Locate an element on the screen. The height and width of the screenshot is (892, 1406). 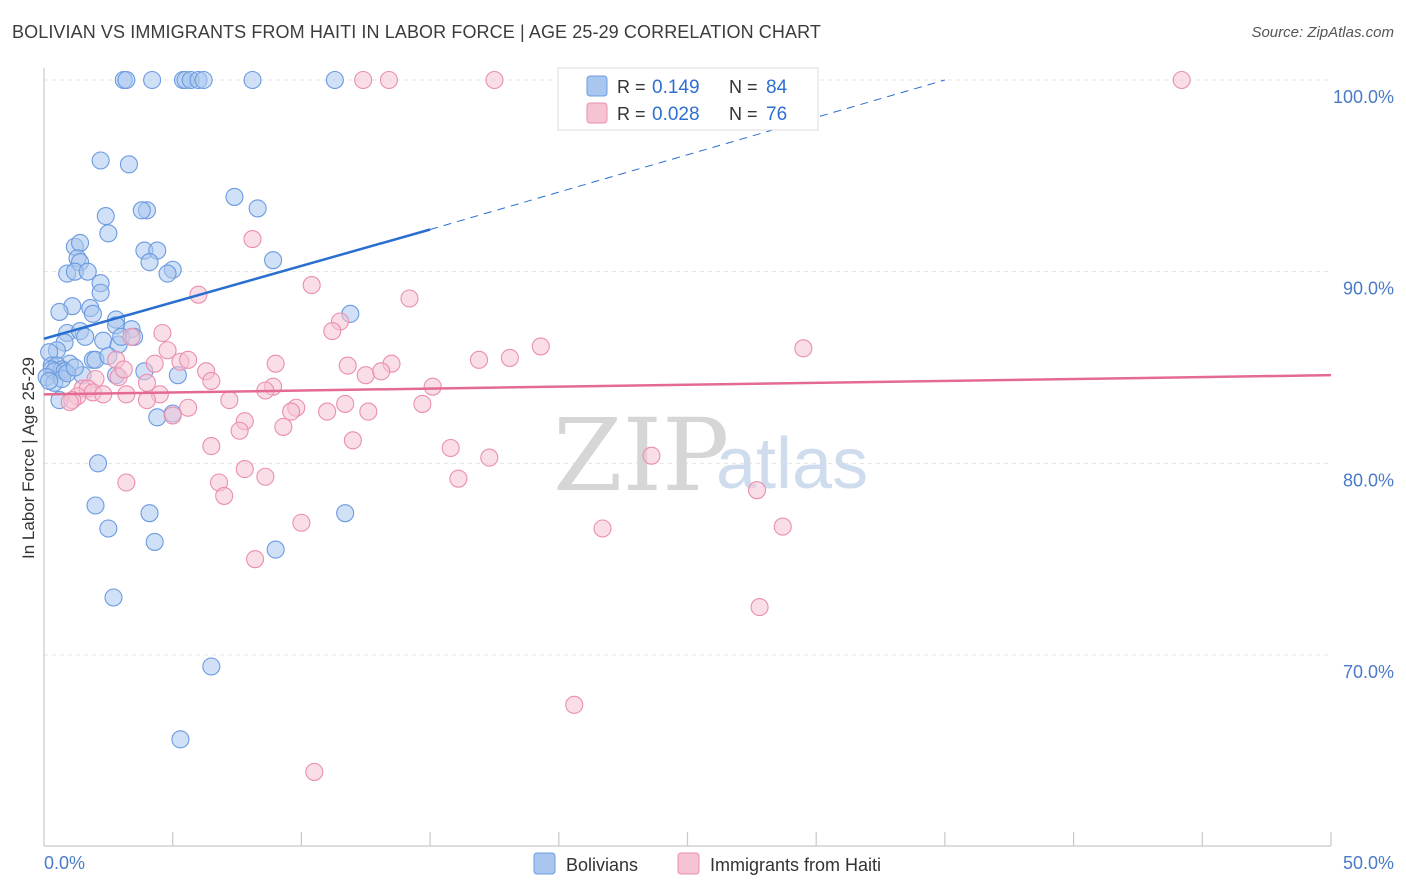
trend-line-bolivians is located at coordinates (237, 284).